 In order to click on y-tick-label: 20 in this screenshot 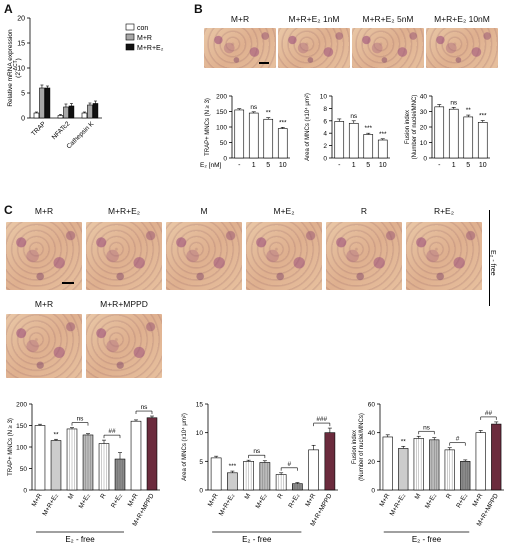, I will do `click(21, 19)`.